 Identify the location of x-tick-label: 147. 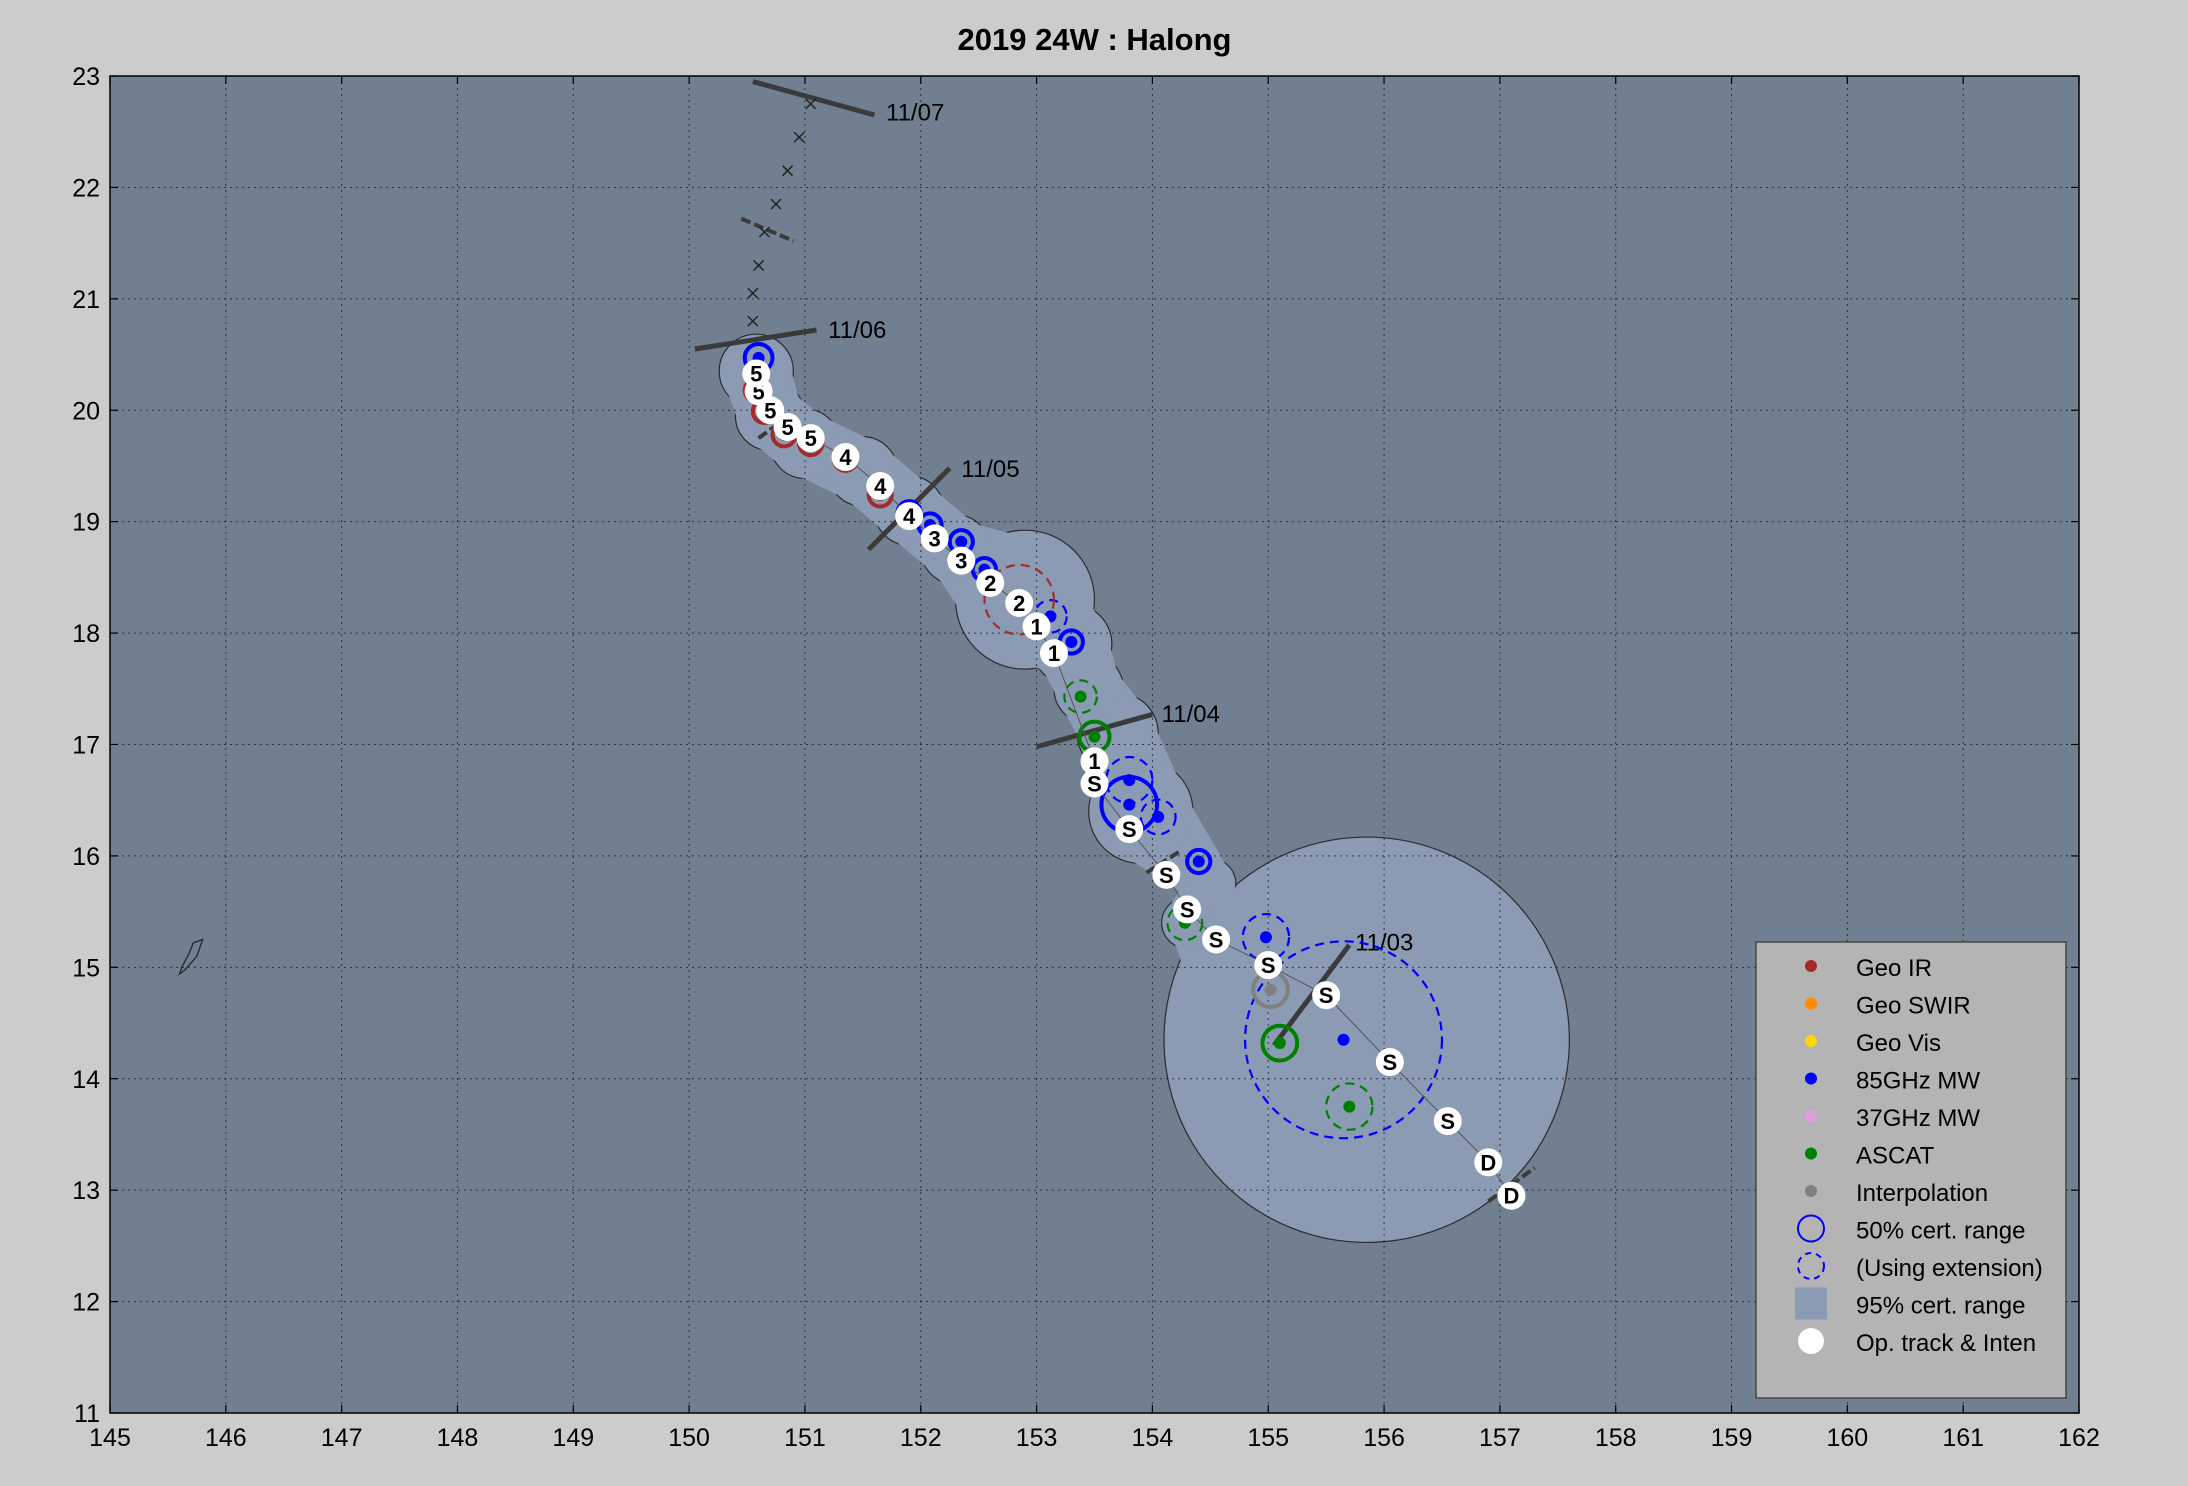
(342, 1438).